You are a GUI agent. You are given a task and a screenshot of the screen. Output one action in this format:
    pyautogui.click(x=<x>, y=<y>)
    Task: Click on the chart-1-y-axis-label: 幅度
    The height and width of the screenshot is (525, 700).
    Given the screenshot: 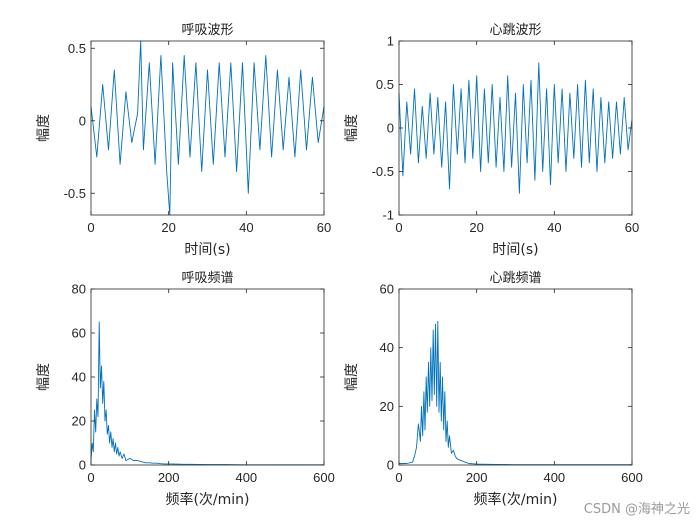 What is the action you would take?
    pyautogui.click(x=44, y=128)
    